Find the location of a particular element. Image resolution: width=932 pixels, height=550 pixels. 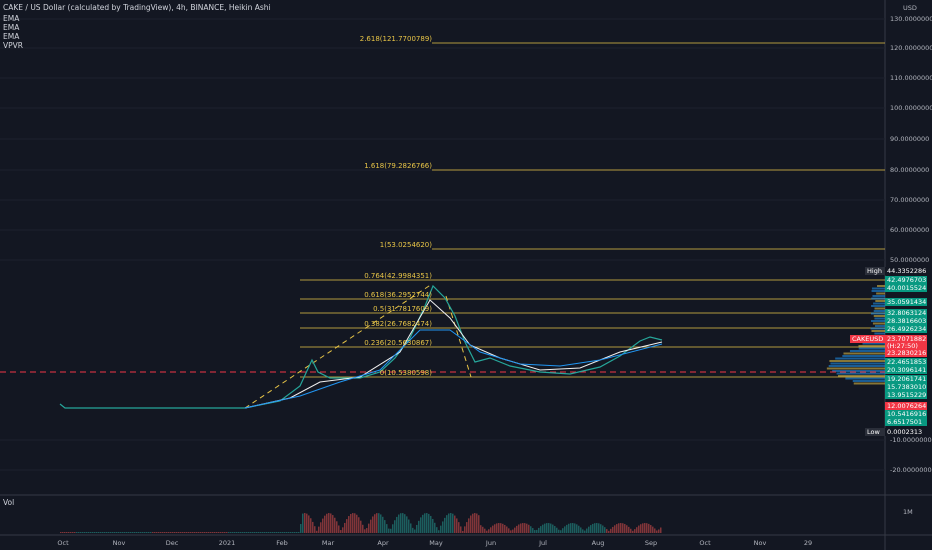

price-label: (H:27:50) is located at coordinates (902, 346).